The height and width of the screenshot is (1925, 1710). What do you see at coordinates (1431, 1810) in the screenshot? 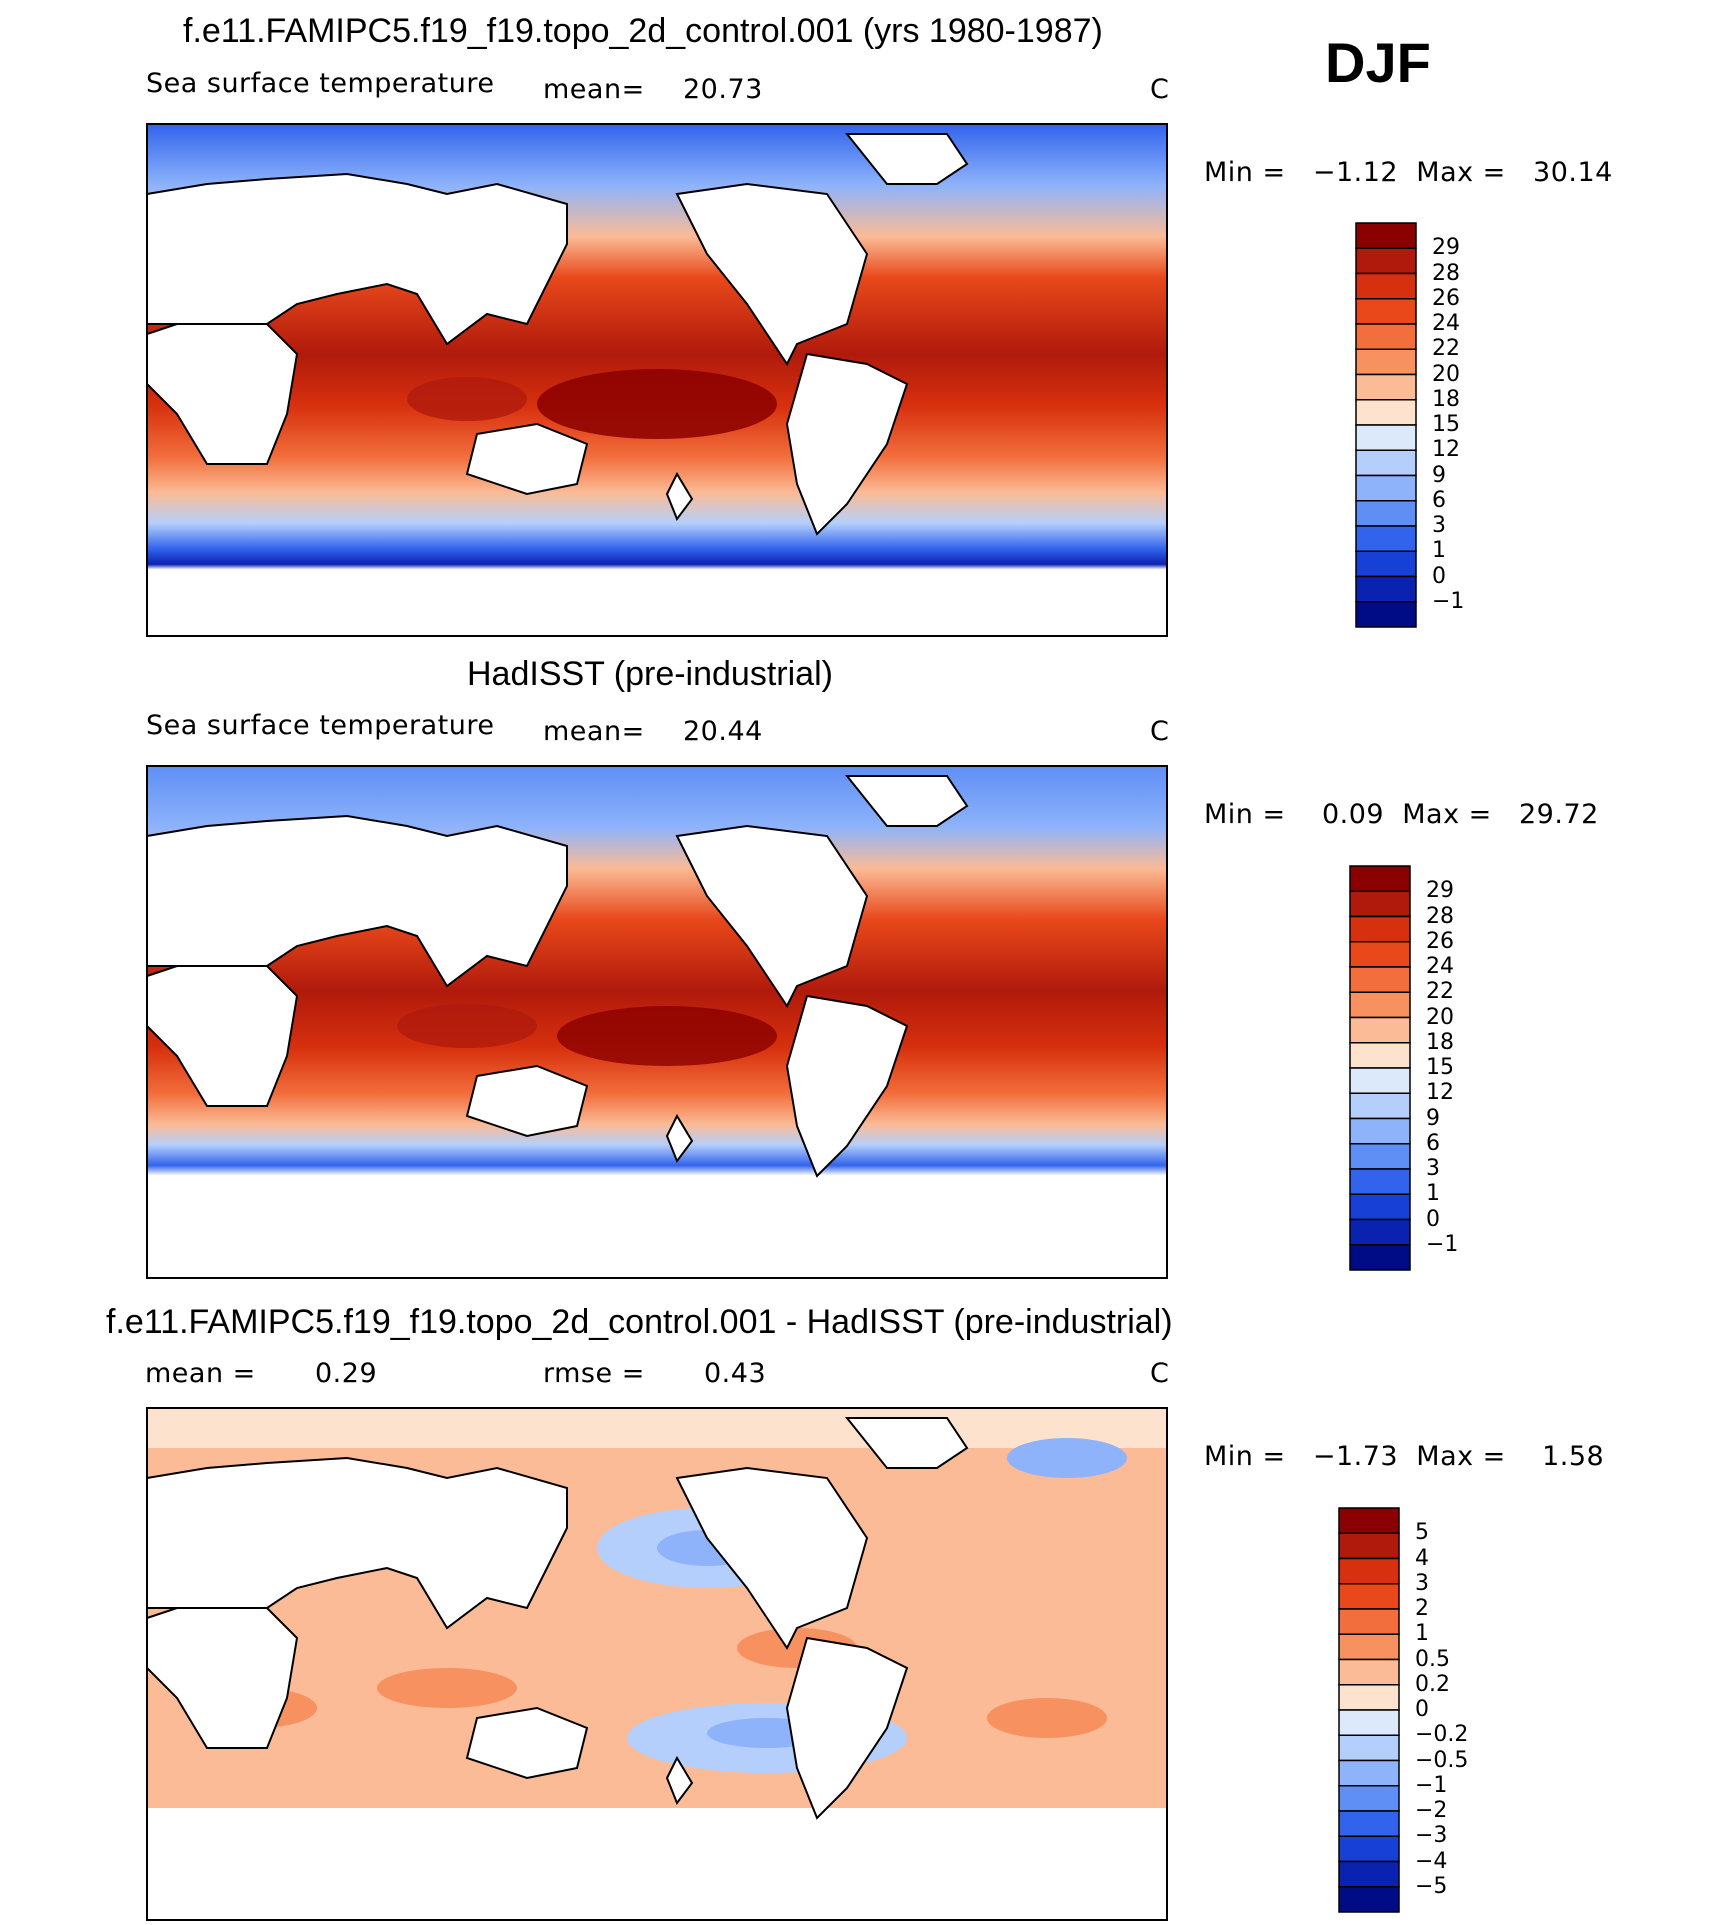
I see `colorbar-tick-label: −2` at bounding box center [1431, 1810].